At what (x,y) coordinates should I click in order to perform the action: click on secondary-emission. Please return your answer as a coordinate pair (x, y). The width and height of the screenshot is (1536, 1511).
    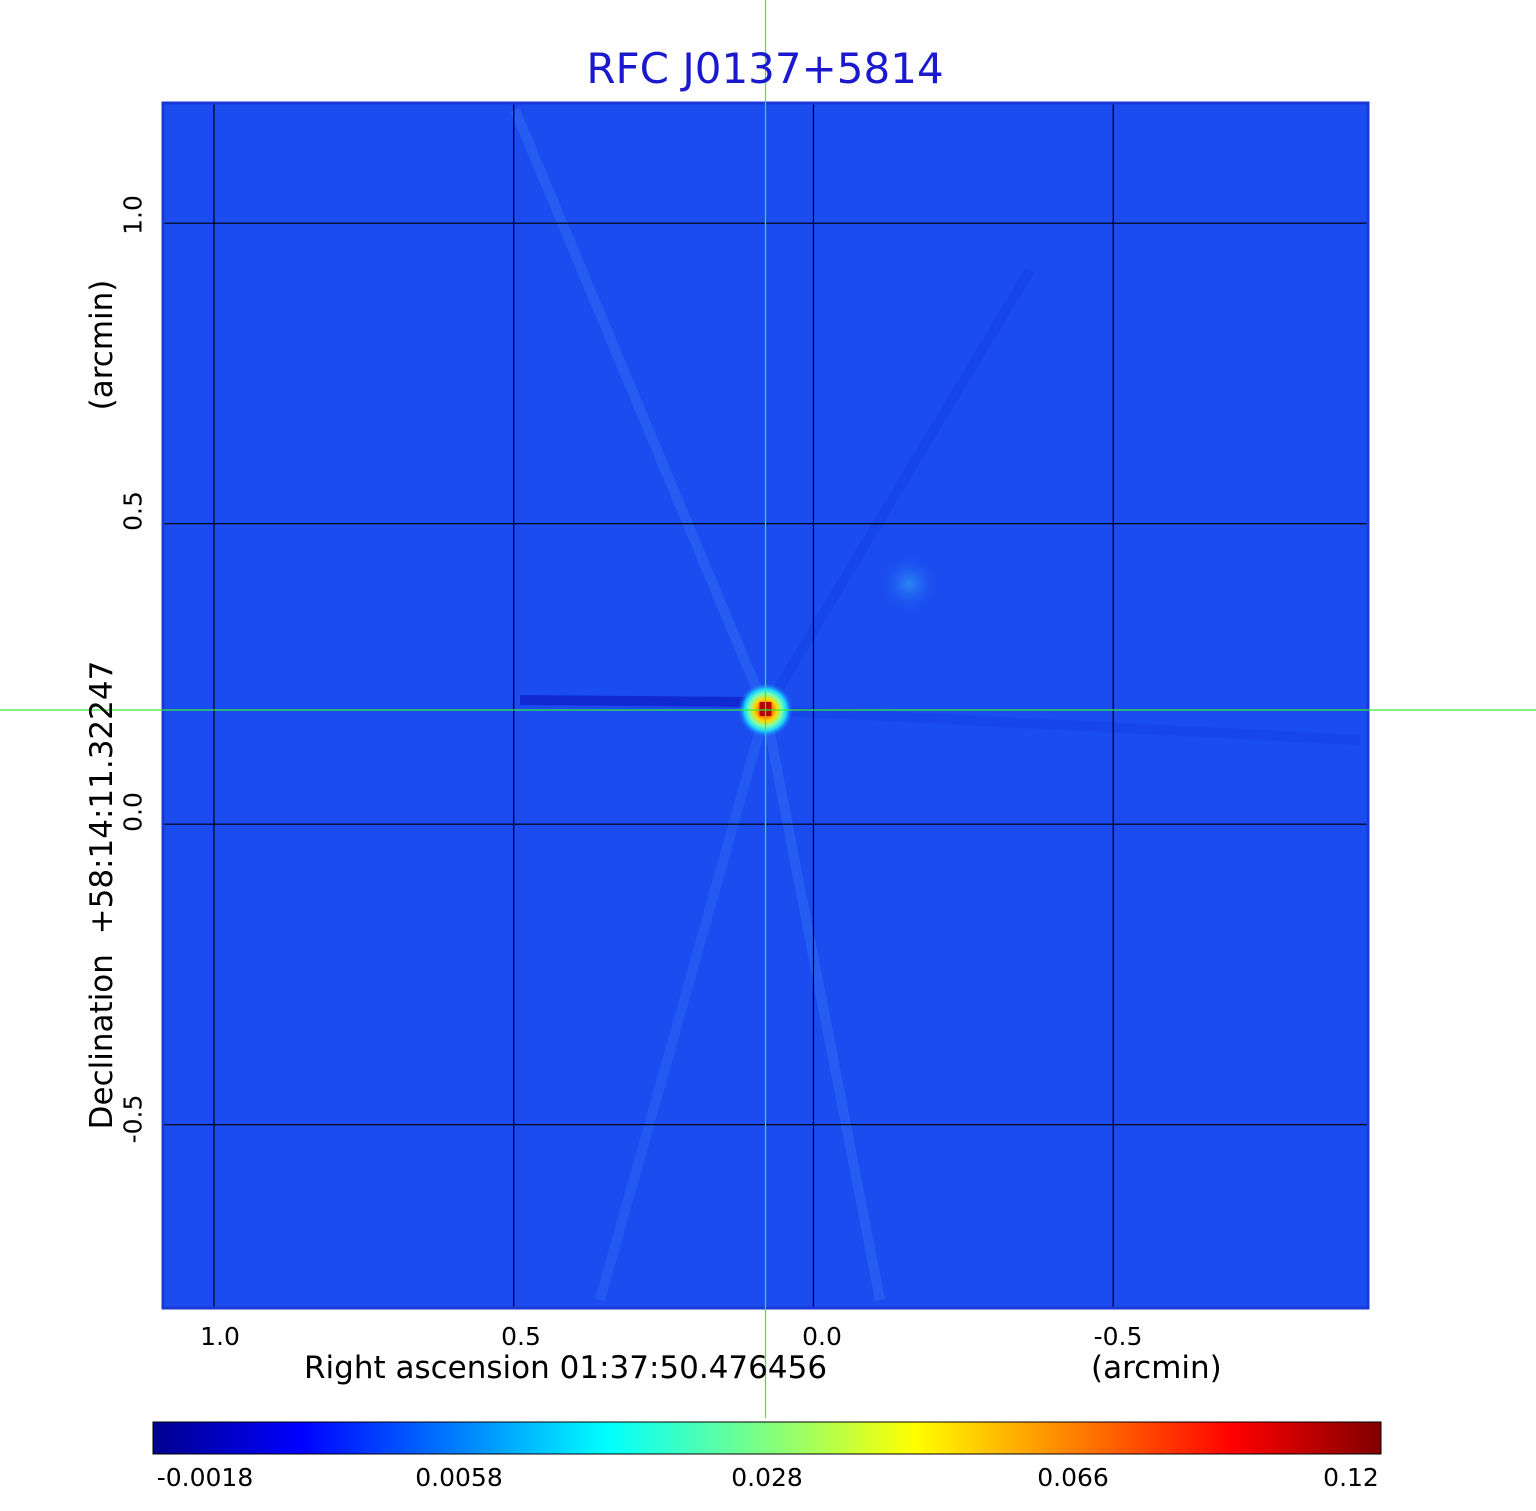
    Looking at the image, I should click on (909, 583).